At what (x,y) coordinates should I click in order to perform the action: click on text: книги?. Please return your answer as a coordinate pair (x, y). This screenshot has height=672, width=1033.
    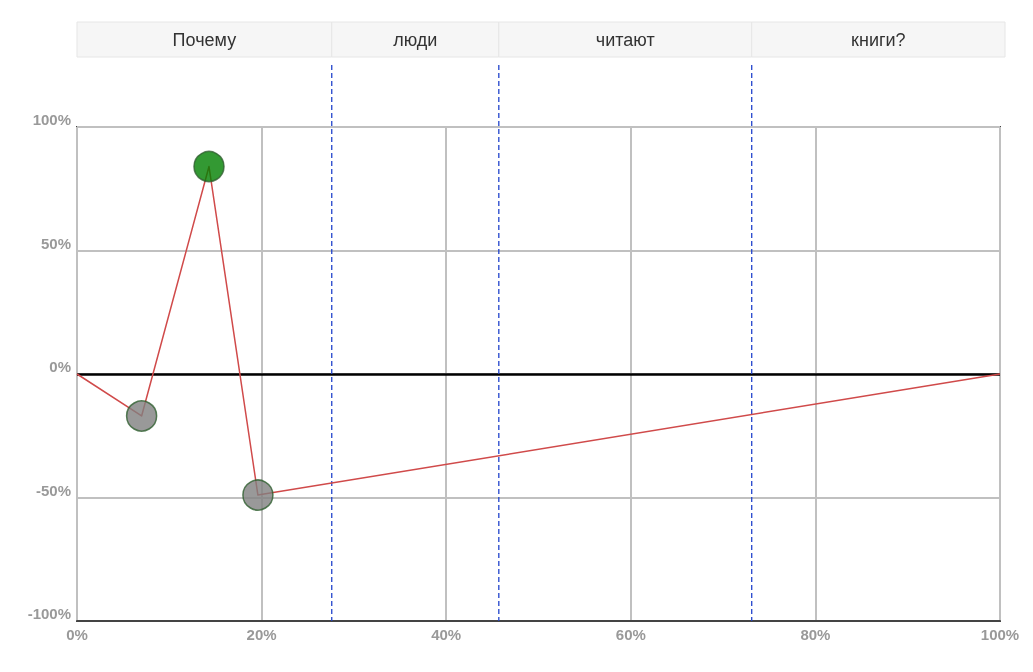
    Looking at the image, I should click on (878, 39).